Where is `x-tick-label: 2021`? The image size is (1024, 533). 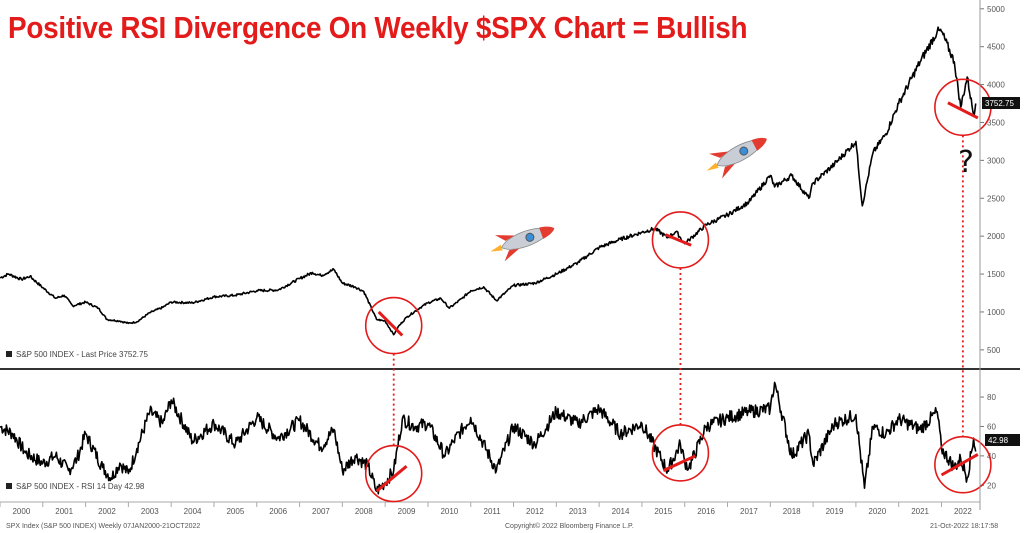 x-tick-label: 2021 is located at coordinates (920, 511).